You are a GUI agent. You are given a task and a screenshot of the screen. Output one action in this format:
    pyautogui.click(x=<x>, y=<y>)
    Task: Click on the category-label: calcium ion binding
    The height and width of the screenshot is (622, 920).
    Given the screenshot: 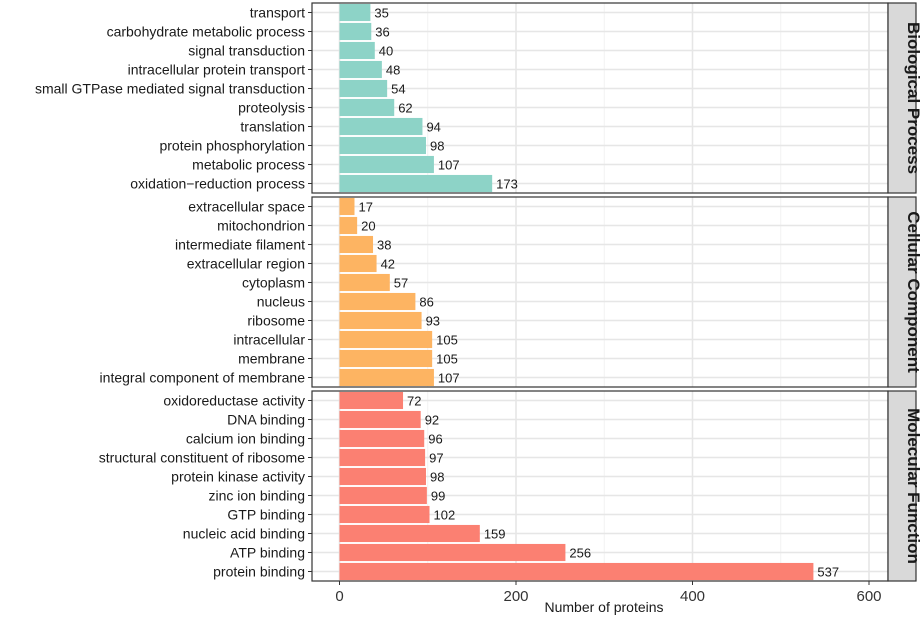 What is the action you would take?
    pyautogui.click(x=245, y=439)
    